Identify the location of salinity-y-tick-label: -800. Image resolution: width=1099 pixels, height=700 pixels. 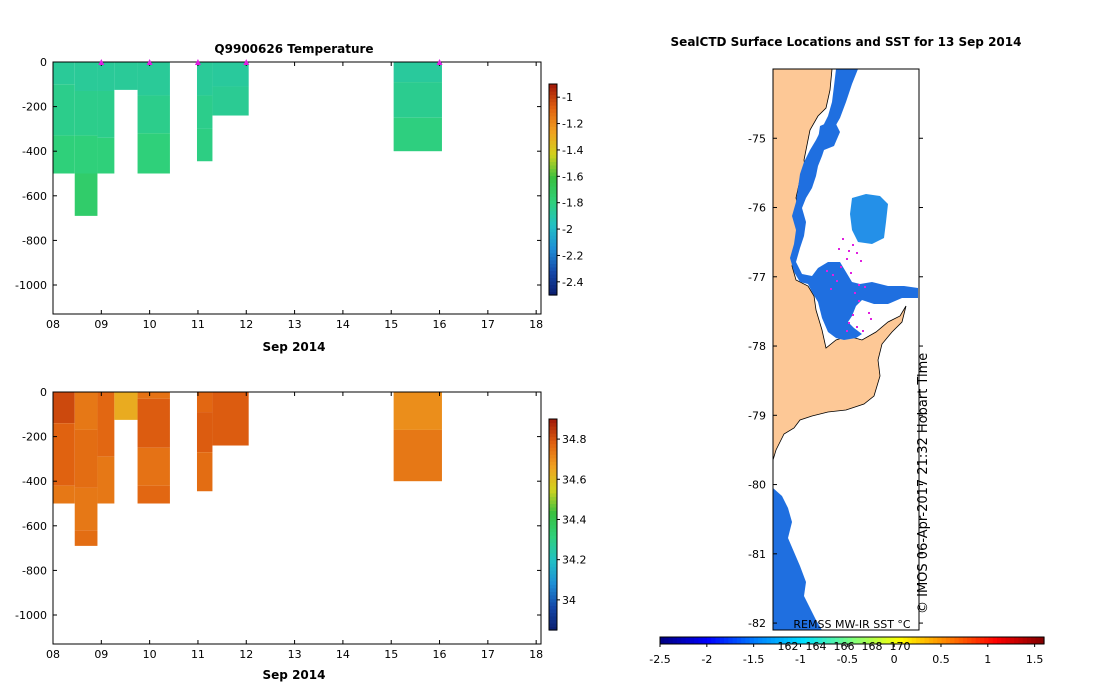
(34, 570).